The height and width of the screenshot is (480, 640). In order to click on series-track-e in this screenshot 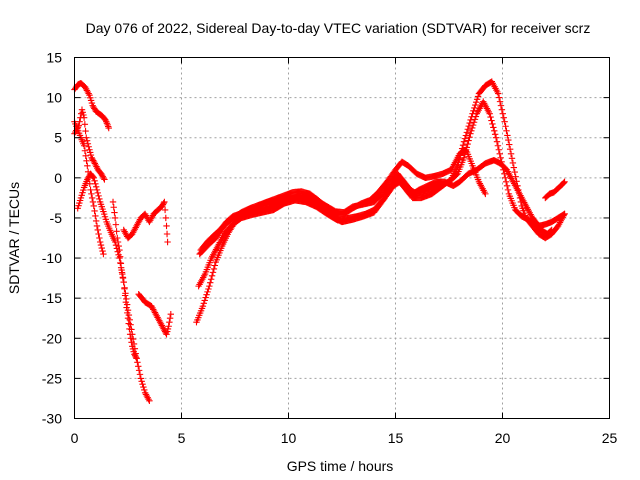, I will do `click(124, 280)`.